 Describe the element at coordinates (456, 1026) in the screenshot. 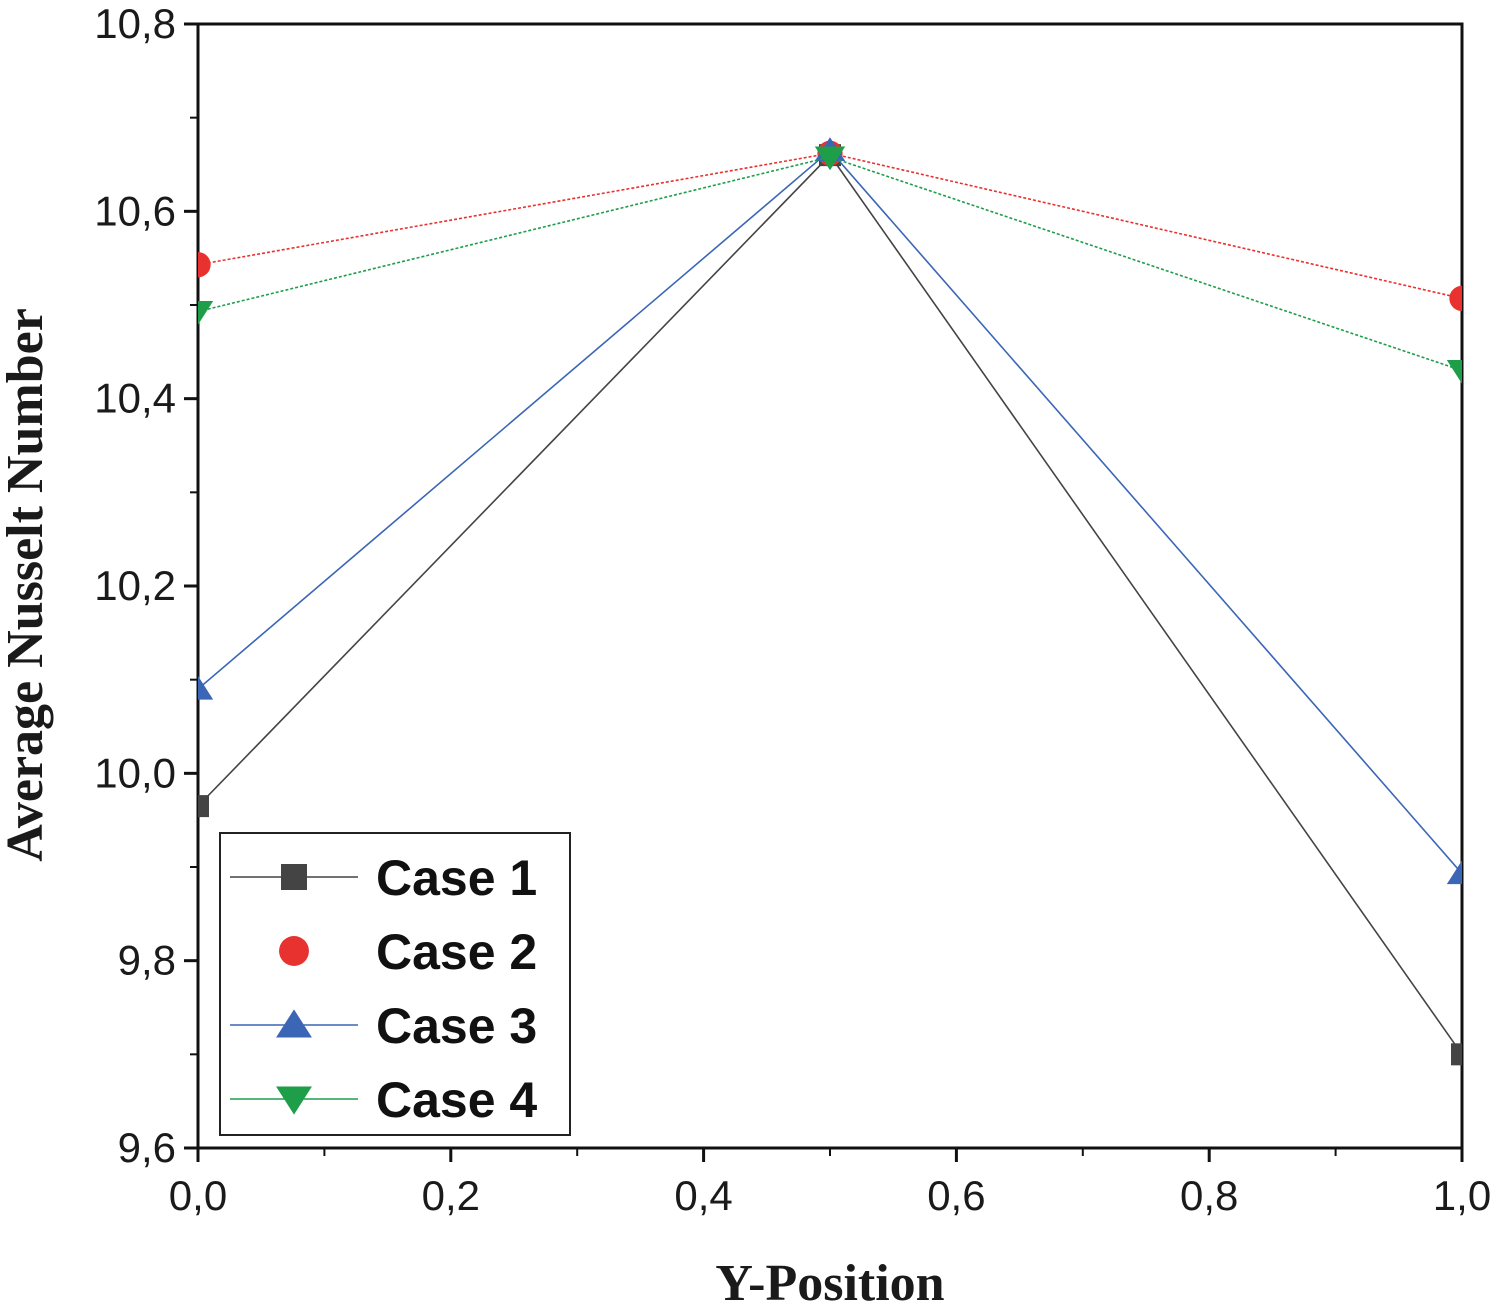

I see `legend-label: Case 3` at that location.